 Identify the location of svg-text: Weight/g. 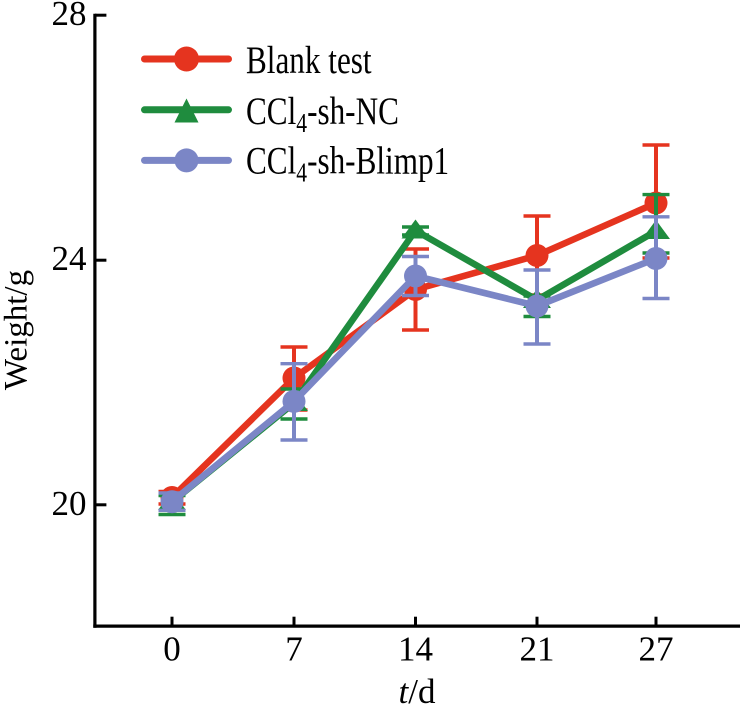
(17, 330).